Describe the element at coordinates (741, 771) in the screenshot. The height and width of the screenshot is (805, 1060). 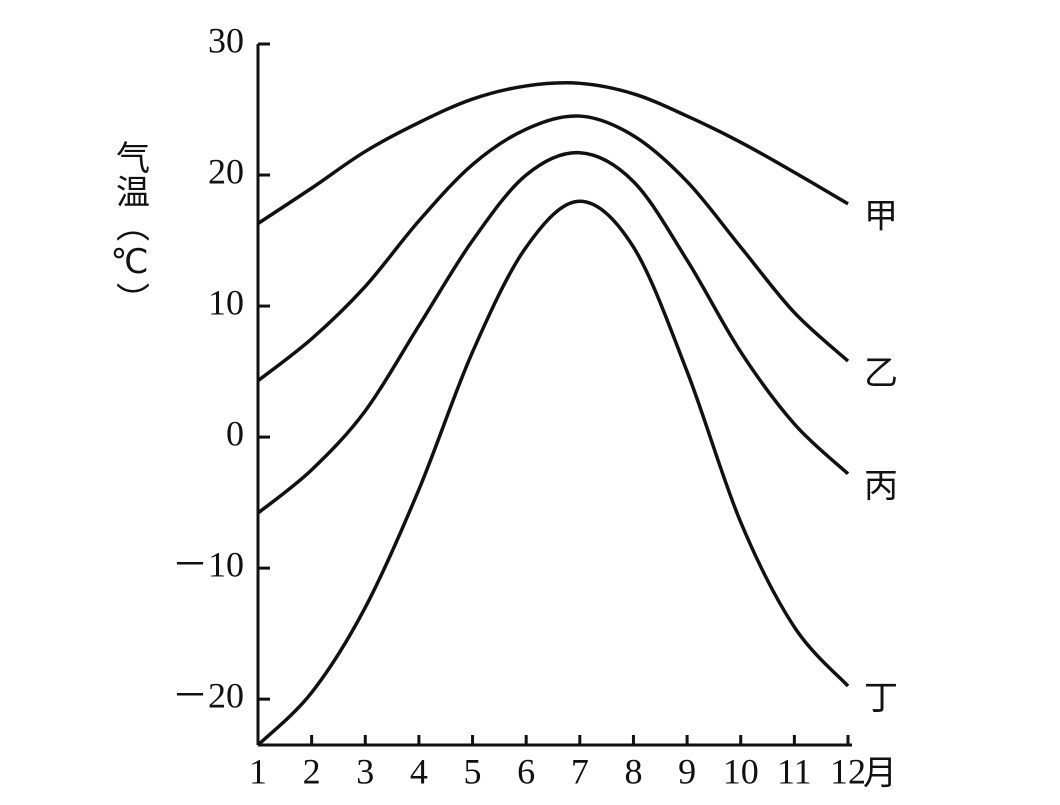
I see `x-tick-label: 10` at that location.